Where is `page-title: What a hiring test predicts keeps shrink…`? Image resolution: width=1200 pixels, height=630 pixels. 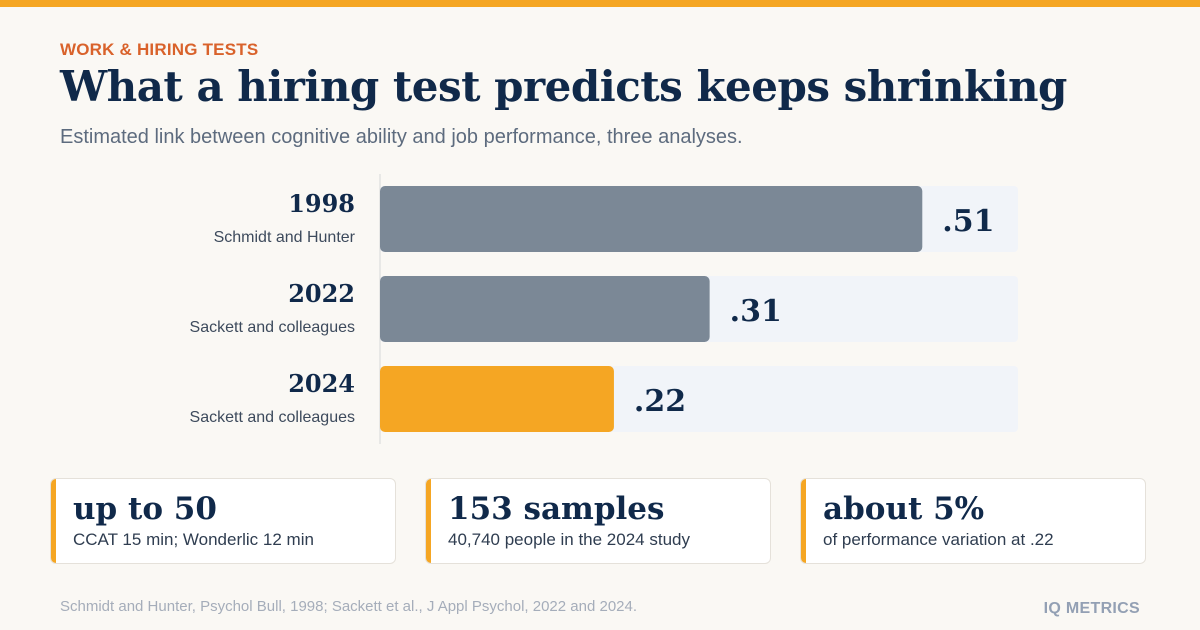
page-title: What a hiring test predicts keeps shrink… is located at coordinates (563, 86).